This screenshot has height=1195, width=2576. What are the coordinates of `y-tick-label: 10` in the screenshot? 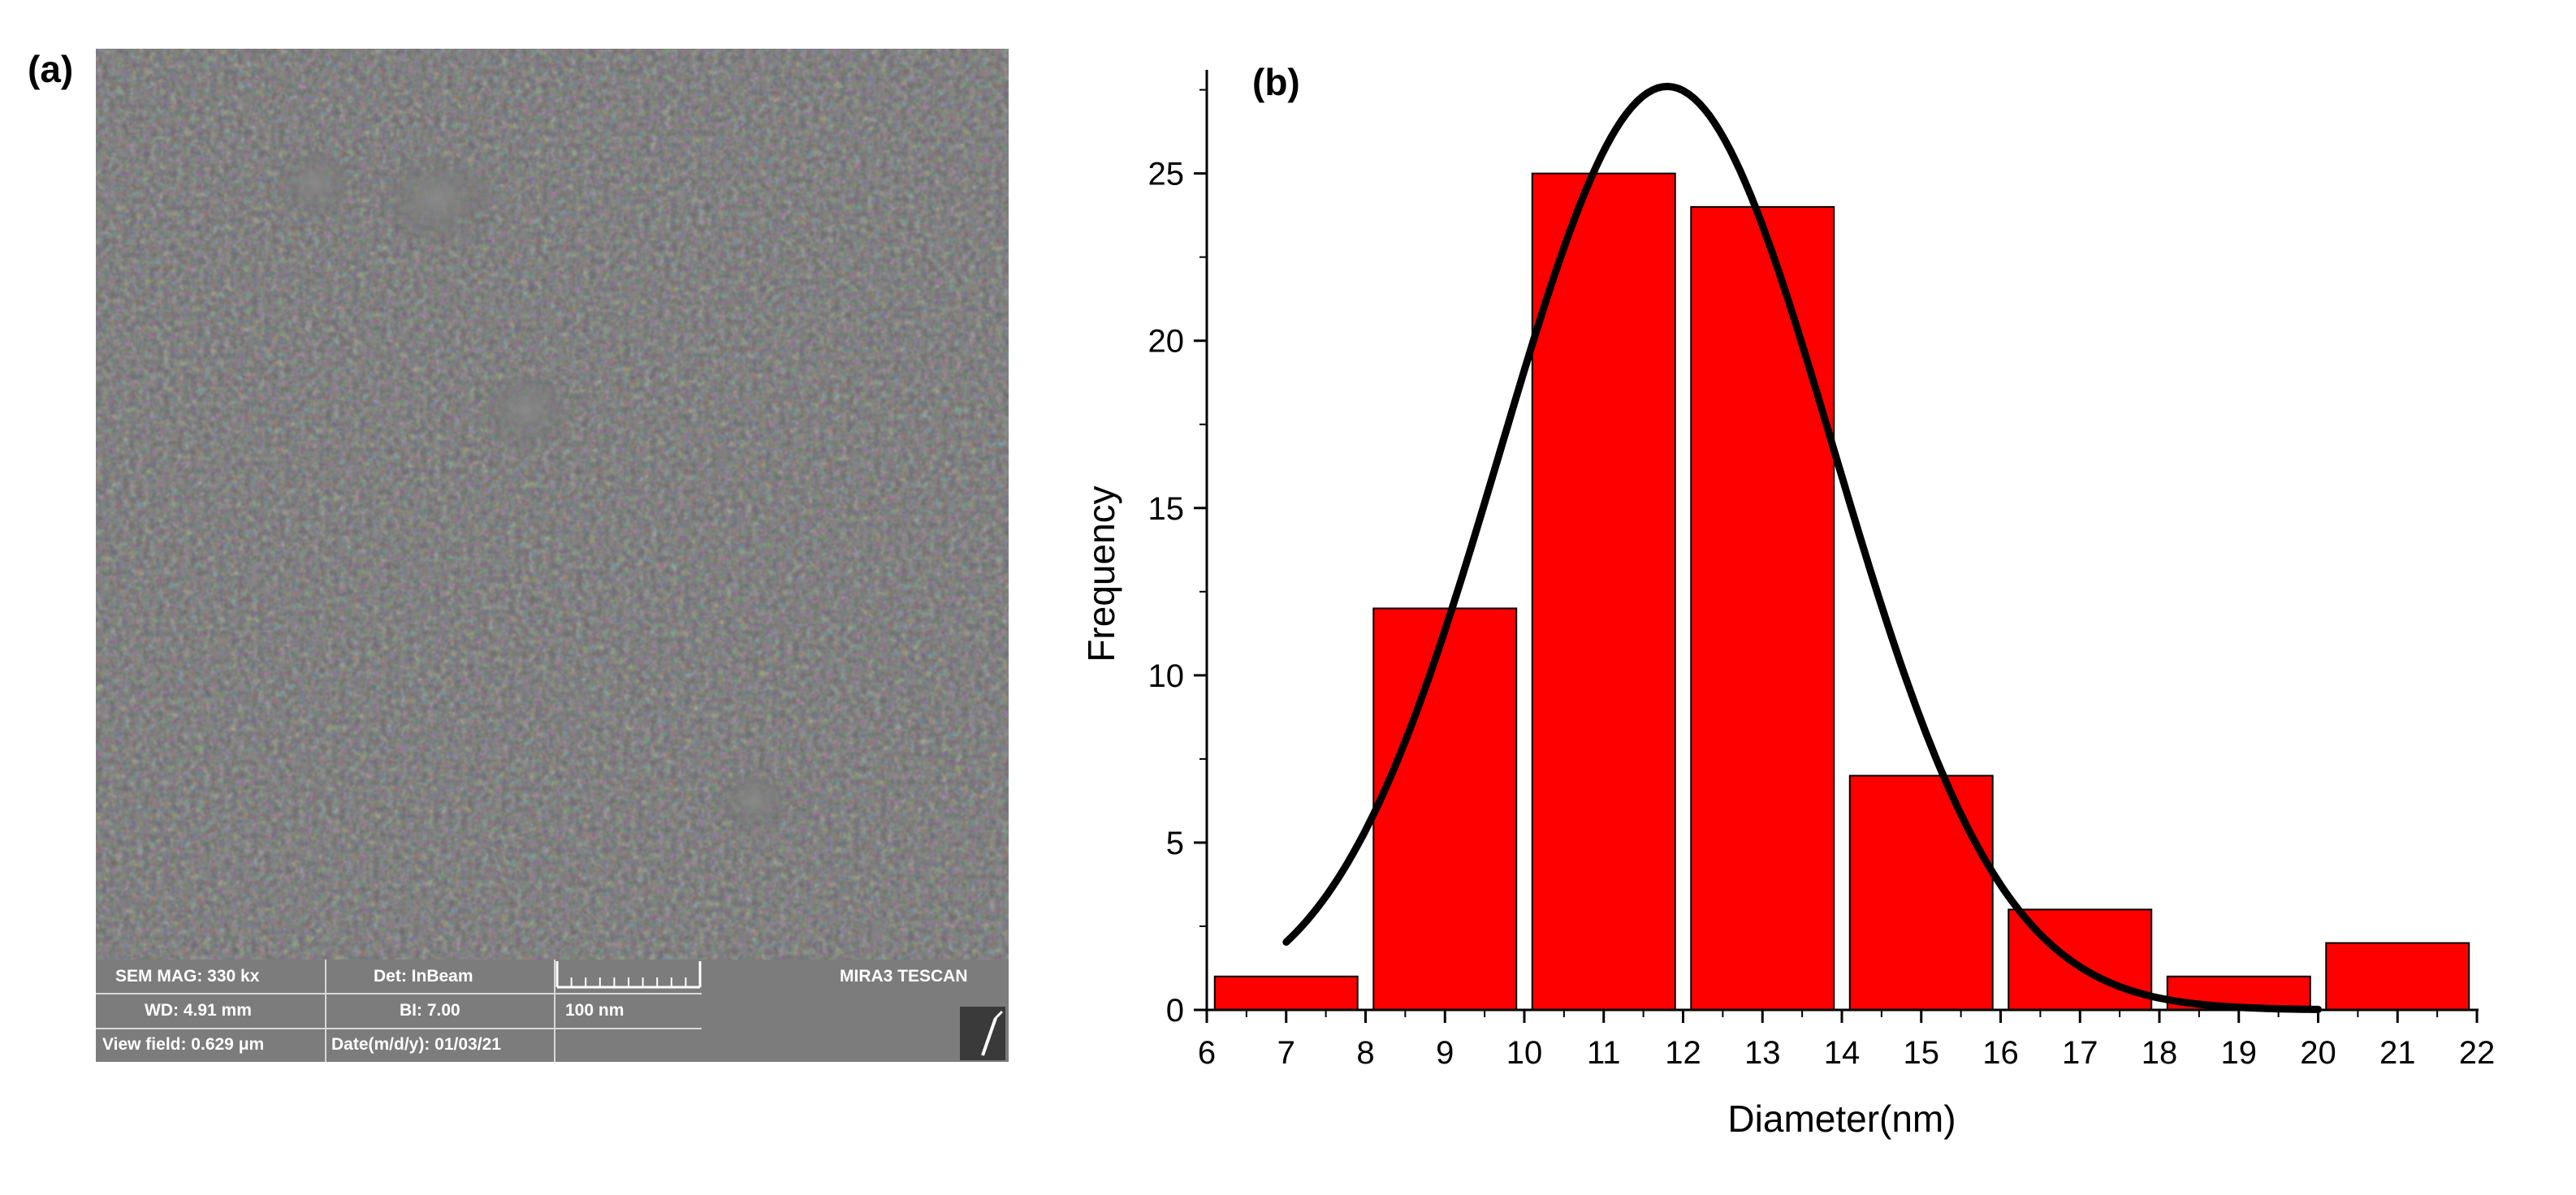 It's located at (1167, 676).